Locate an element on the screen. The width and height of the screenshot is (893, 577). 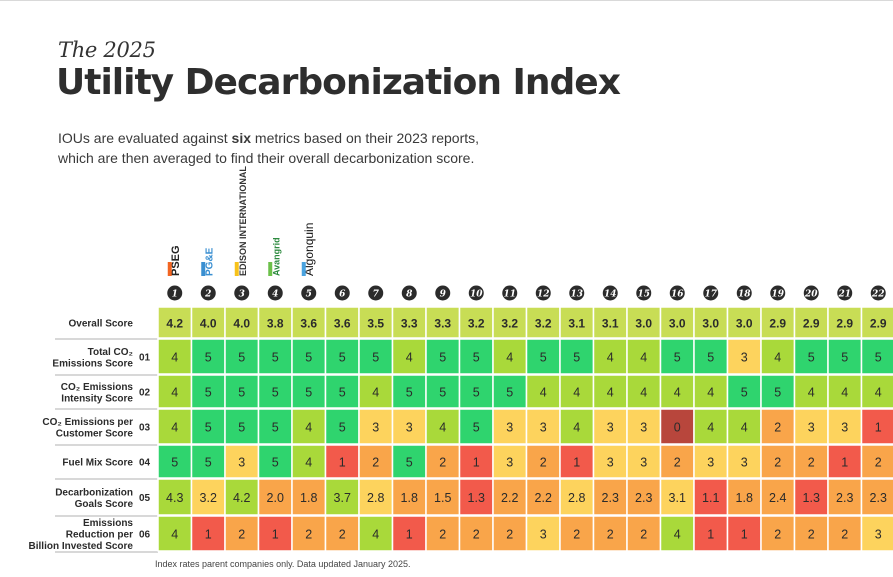
value-r4-c18: 3 is located at coordinates (744, 463).